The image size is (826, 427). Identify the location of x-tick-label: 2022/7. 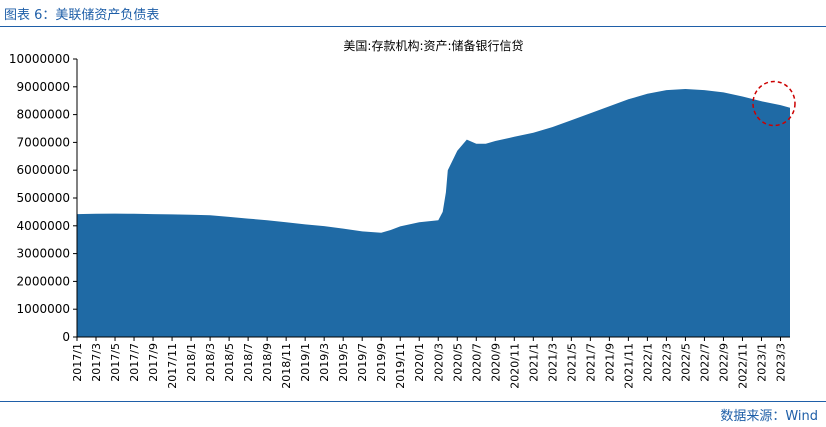
(704, 362).